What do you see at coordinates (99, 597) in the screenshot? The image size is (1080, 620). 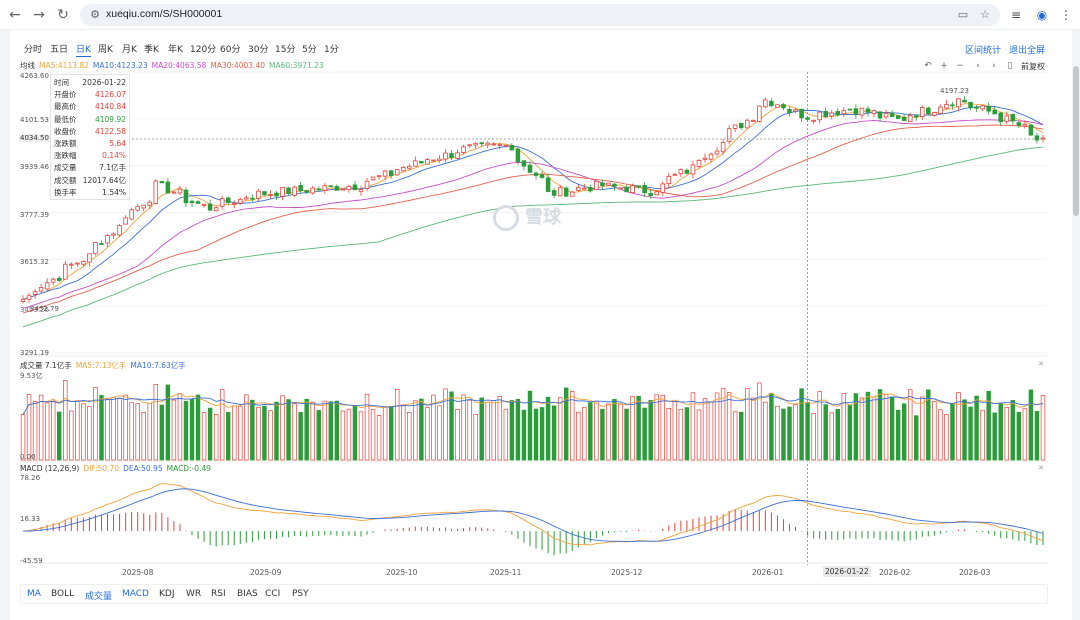 I see `indicator-tab-2: 成交量` at bounding box center [99, 597].